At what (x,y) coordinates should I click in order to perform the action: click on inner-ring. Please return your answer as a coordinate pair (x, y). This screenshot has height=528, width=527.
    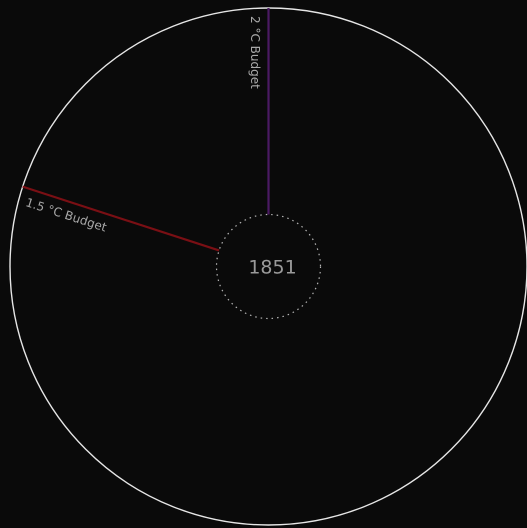
    Looking at the image, I should click on (268, 266).